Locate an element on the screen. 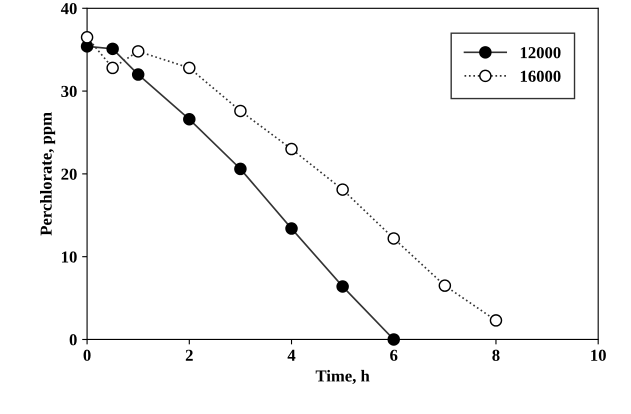  x-tick-label: 10 is located at coordinates (598, 355).